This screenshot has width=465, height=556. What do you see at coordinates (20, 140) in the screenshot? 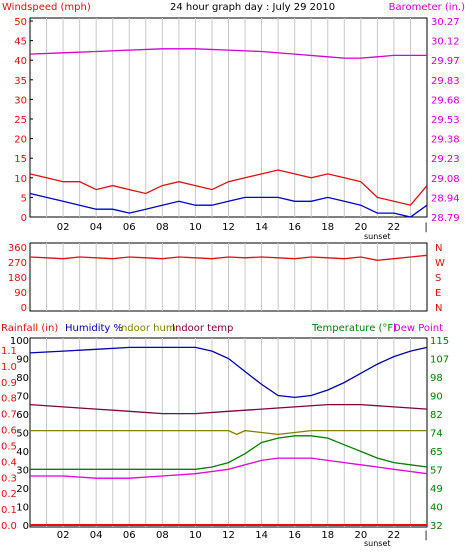
I see `wind-y-tick: 20` at bounding box center [20, 140].